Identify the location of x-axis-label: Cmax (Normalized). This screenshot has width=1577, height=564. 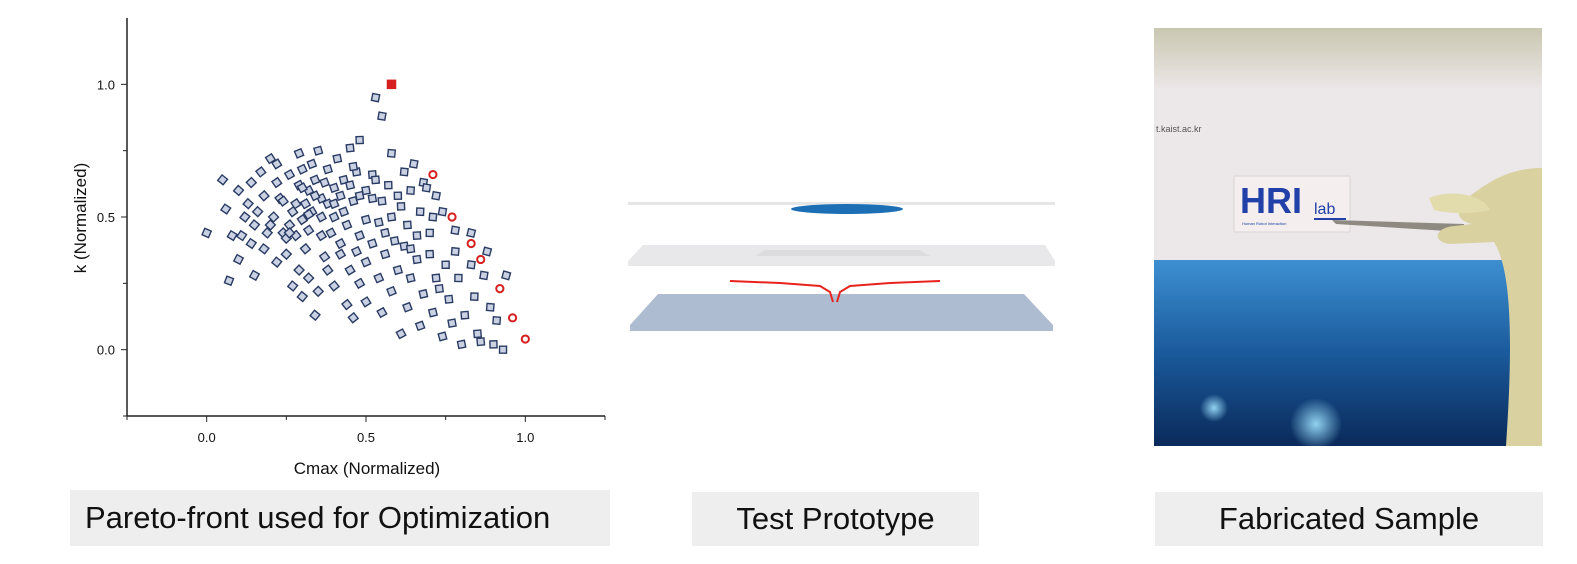
(367, 468).